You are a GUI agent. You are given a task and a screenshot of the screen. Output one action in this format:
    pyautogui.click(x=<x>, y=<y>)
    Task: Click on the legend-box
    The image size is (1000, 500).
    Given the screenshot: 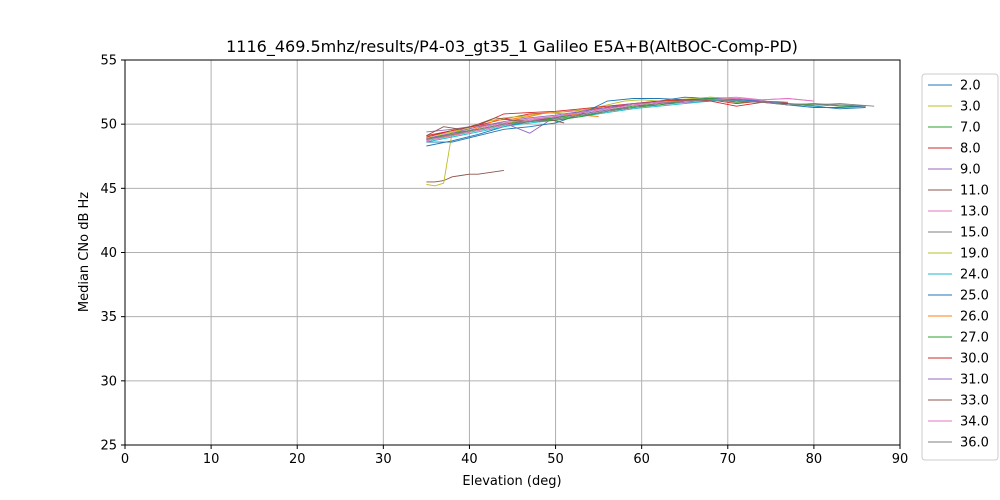 What is the action you would take?
    pyautogui.click(x=960, y=267)
    